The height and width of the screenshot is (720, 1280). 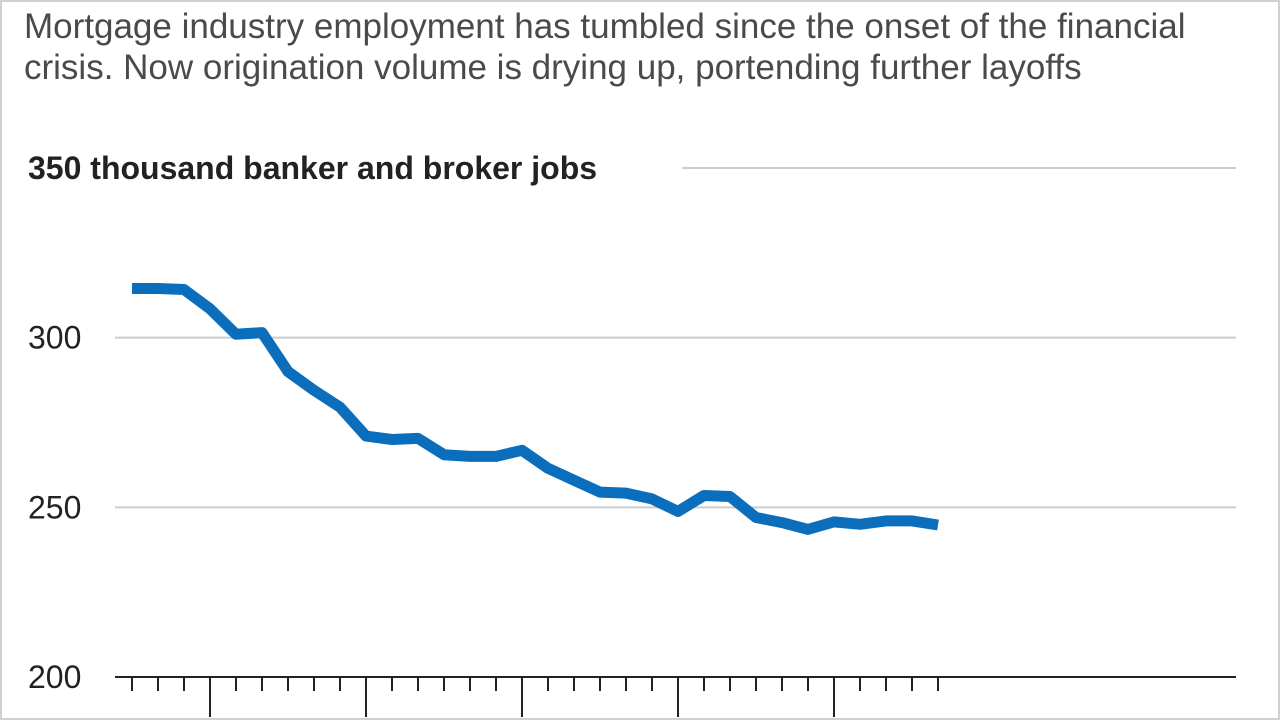 I want to click on y-tick-label-250: 250, so click(x=54, y=507).